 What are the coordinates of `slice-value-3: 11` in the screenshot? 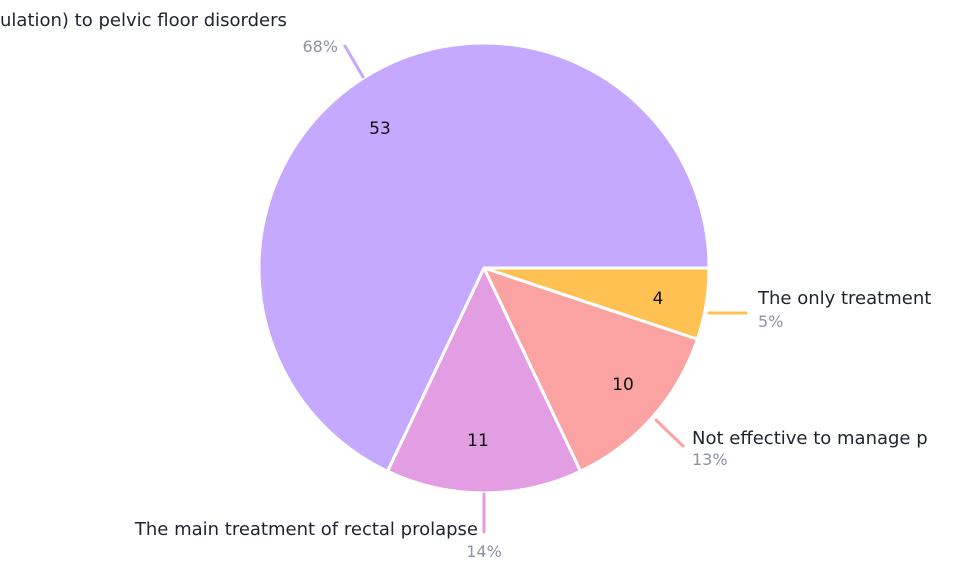 It's located at (478, 441).